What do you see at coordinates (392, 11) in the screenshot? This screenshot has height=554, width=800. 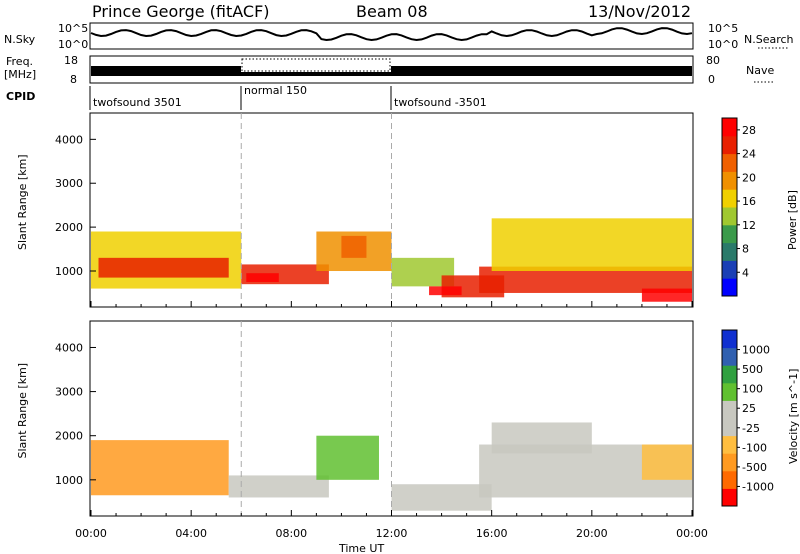 I see `beam-label: Beam 08` at bounding box center [392, 11].